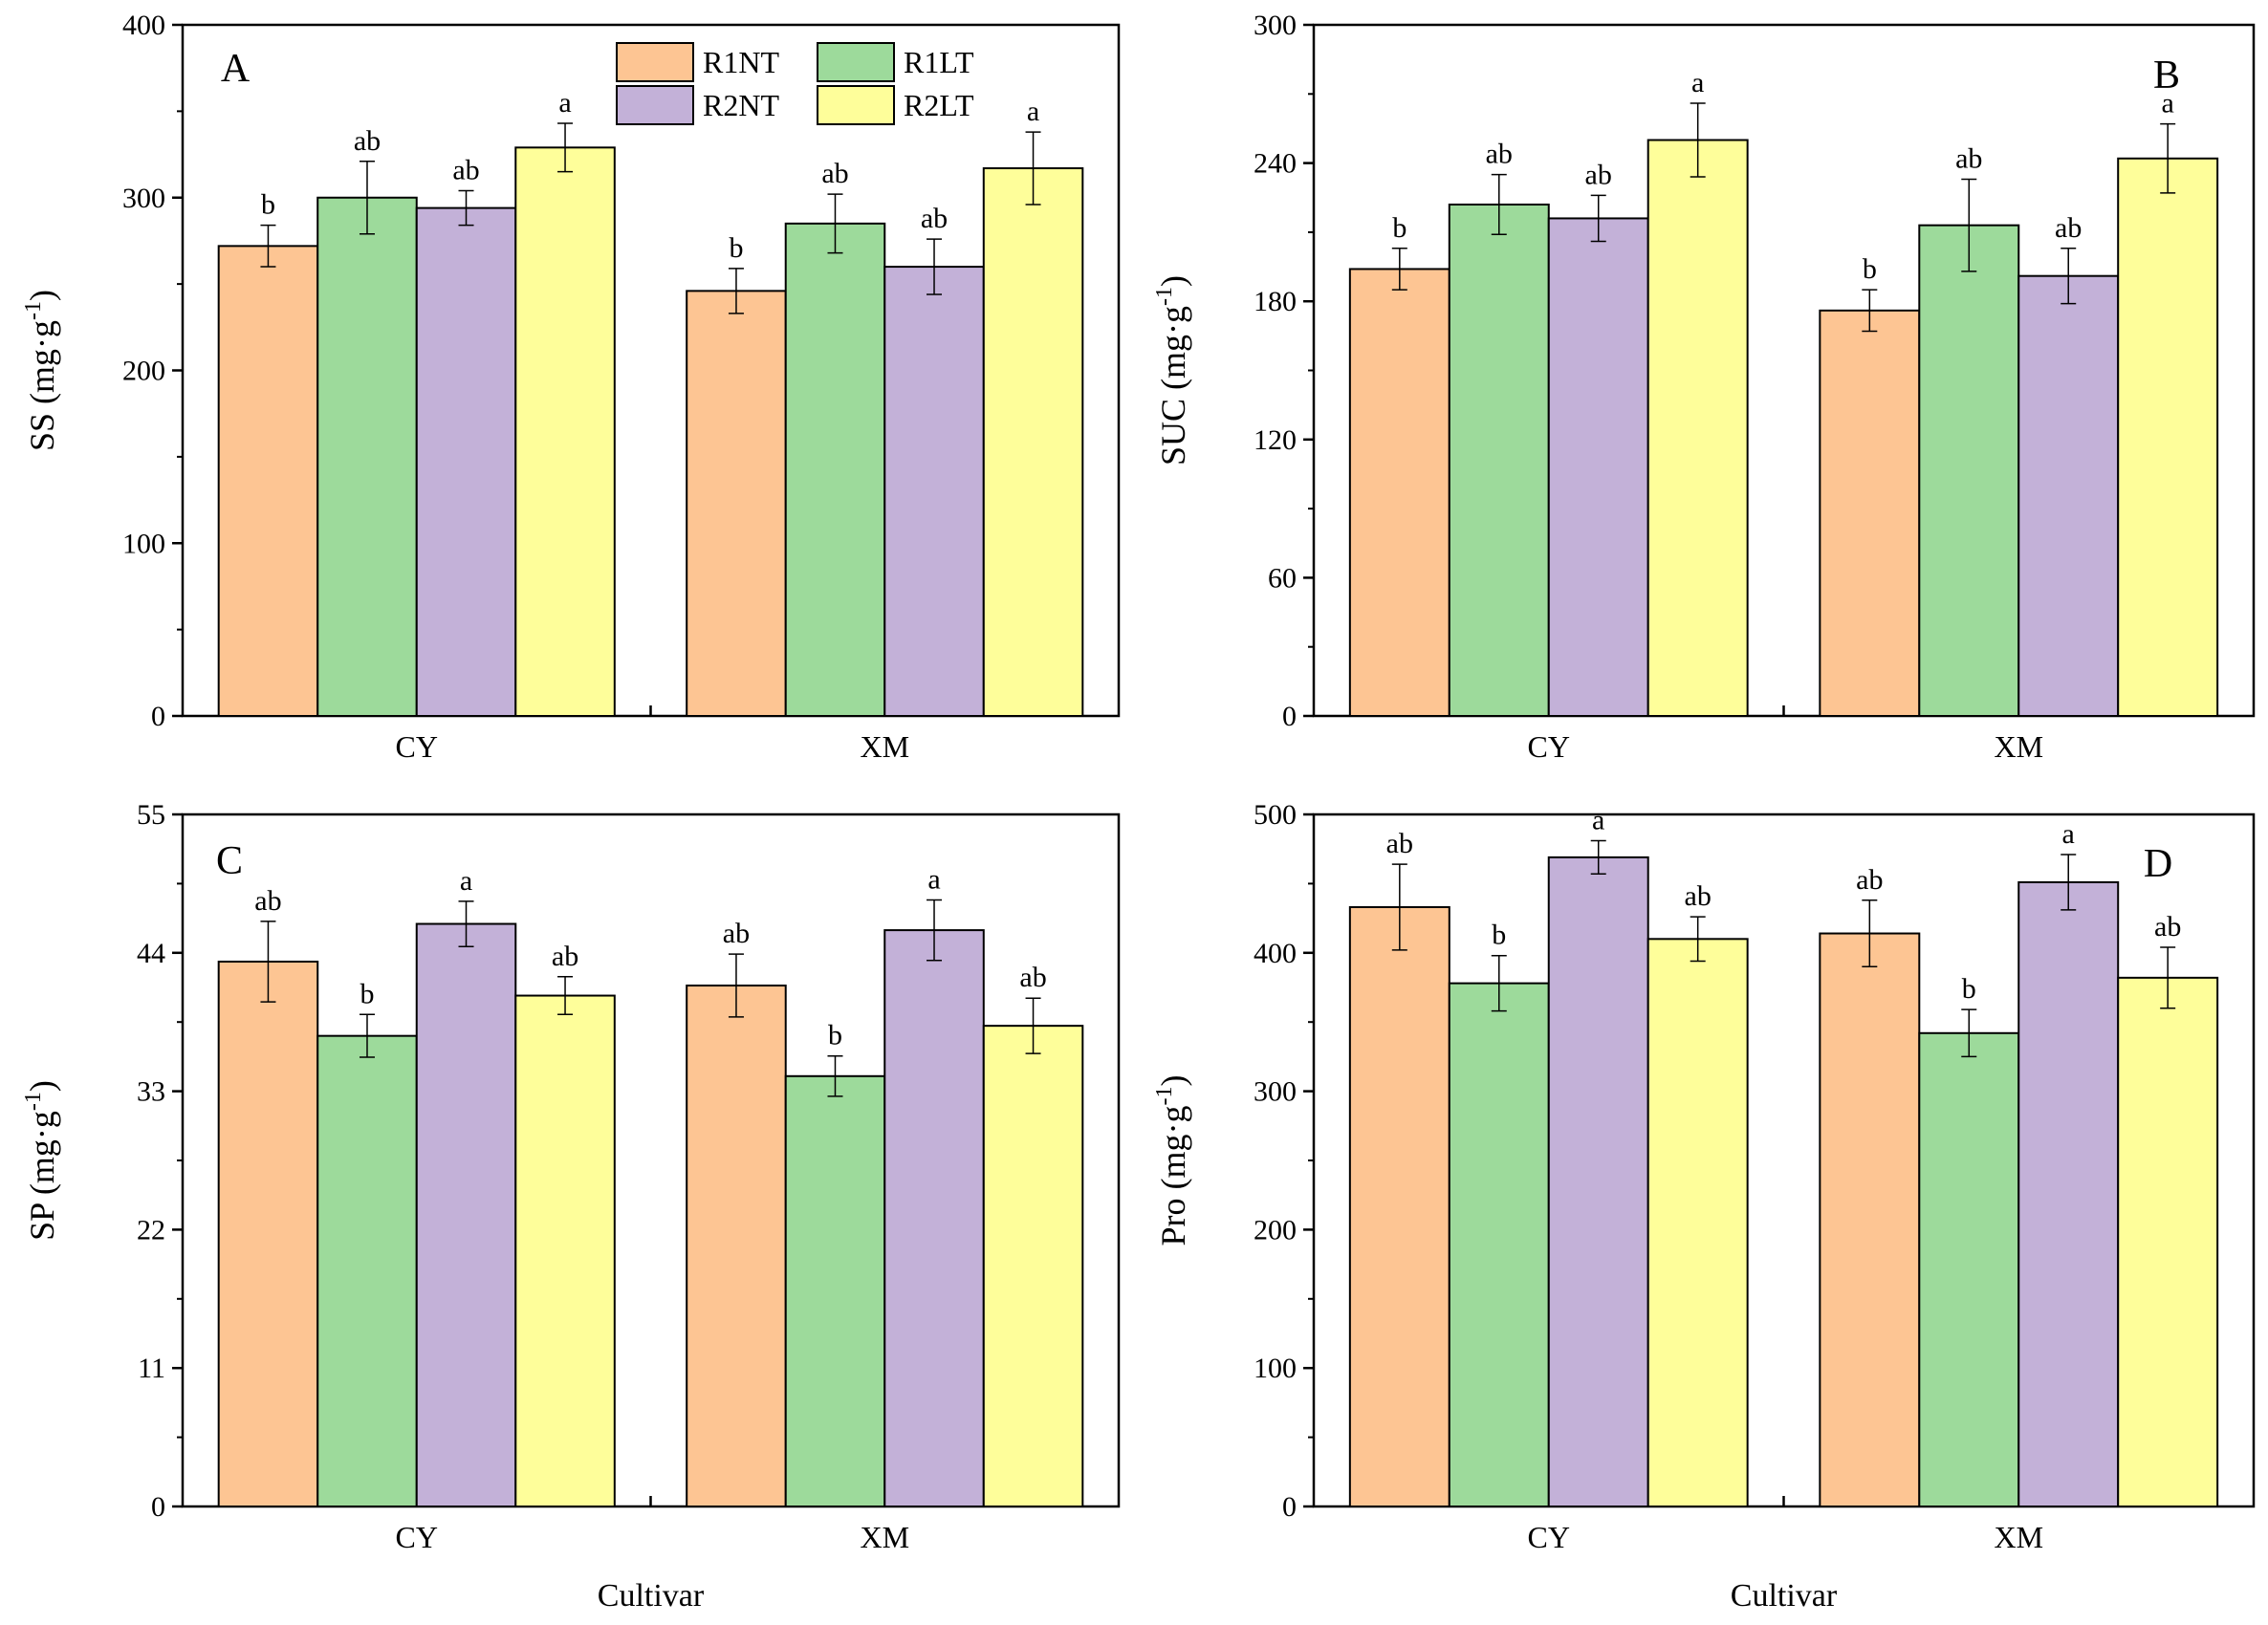  What do you see at coordinates (230, 861) in the screenshot?
I see `panel-letter: C` at bounding box center [230, 861].